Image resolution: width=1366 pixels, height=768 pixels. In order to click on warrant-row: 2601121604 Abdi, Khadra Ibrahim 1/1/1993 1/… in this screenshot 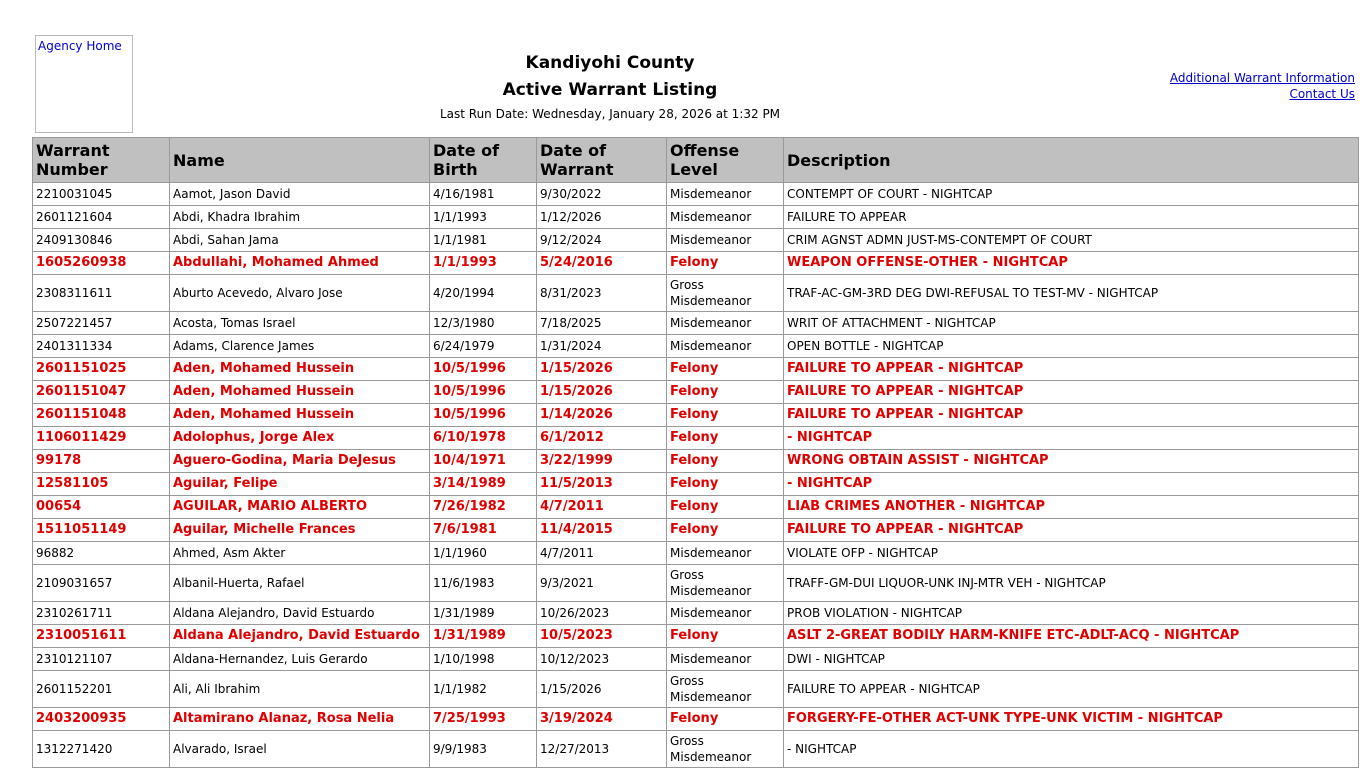, I will do `click(695, 217)`.